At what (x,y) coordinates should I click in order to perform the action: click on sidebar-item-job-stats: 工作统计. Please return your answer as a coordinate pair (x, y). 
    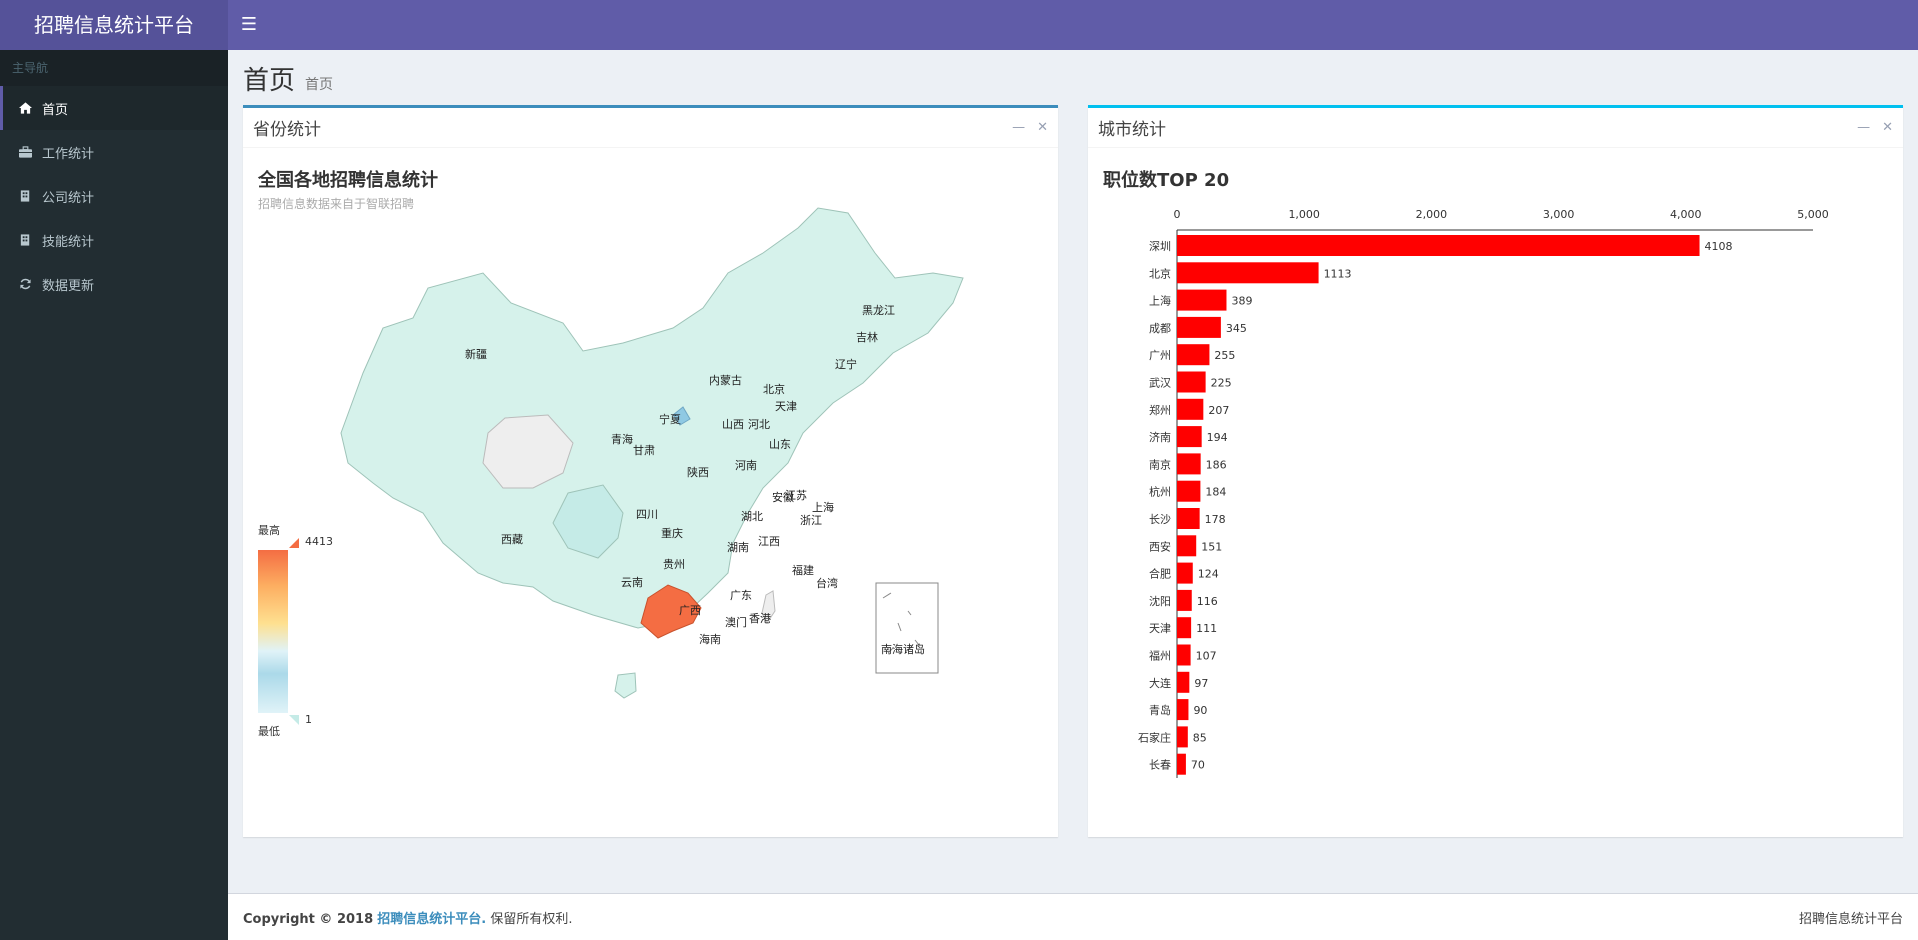
    Looking at the image, I should click on (114, 152).